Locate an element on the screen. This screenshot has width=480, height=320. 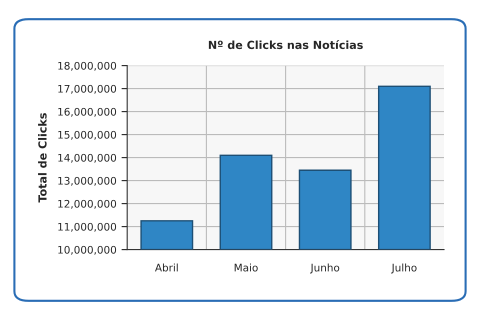
y-tick-label: 12,000,000 is located at coordinates (87, 204).